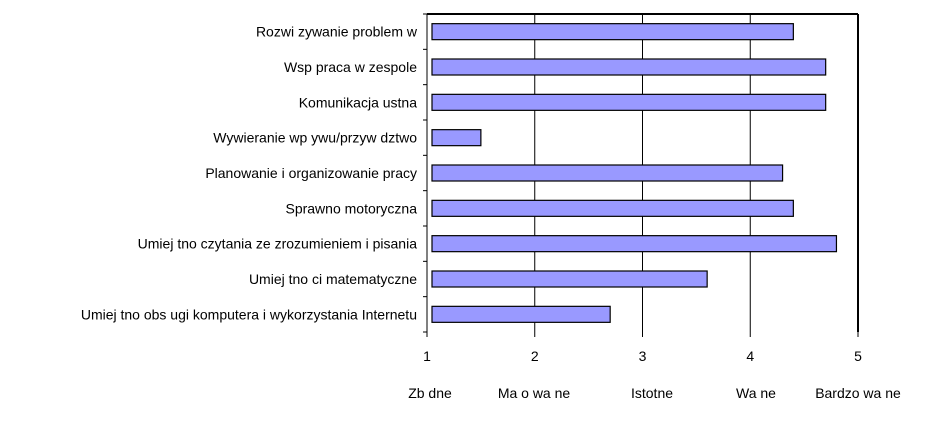  I want to click on x-tick-label: 1, so click(427, 356).